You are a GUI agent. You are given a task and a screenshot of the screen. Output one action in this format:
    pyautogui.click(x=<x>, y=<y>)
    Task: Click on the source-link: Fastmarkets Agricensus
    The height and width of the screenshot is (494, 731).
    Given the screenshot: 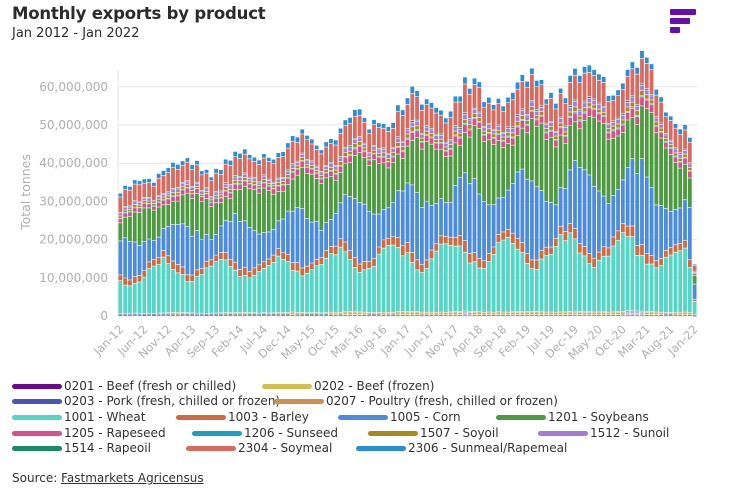 What is the action you would take?
    pyautogui.click(x=132, y=478)
    